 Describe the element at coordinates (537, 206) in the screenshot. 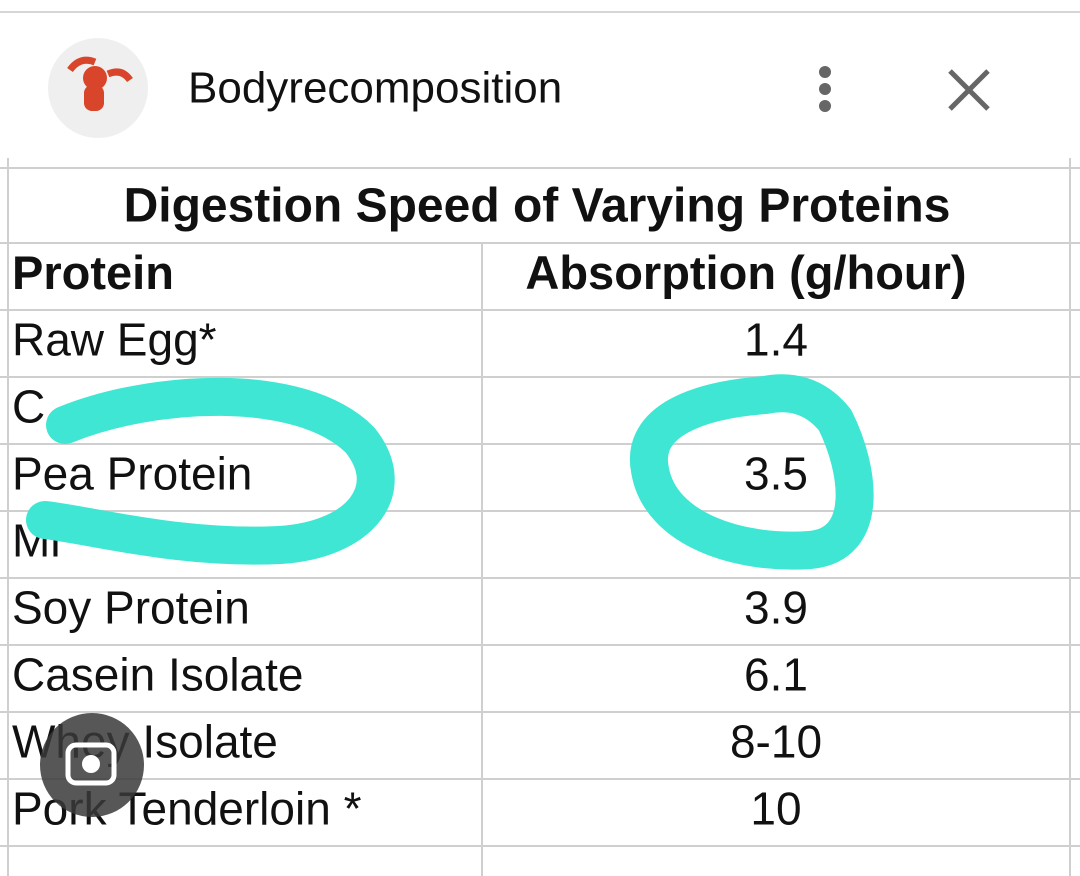

I see `table-title: Digestion Speed of Varying Proteins` at that location.